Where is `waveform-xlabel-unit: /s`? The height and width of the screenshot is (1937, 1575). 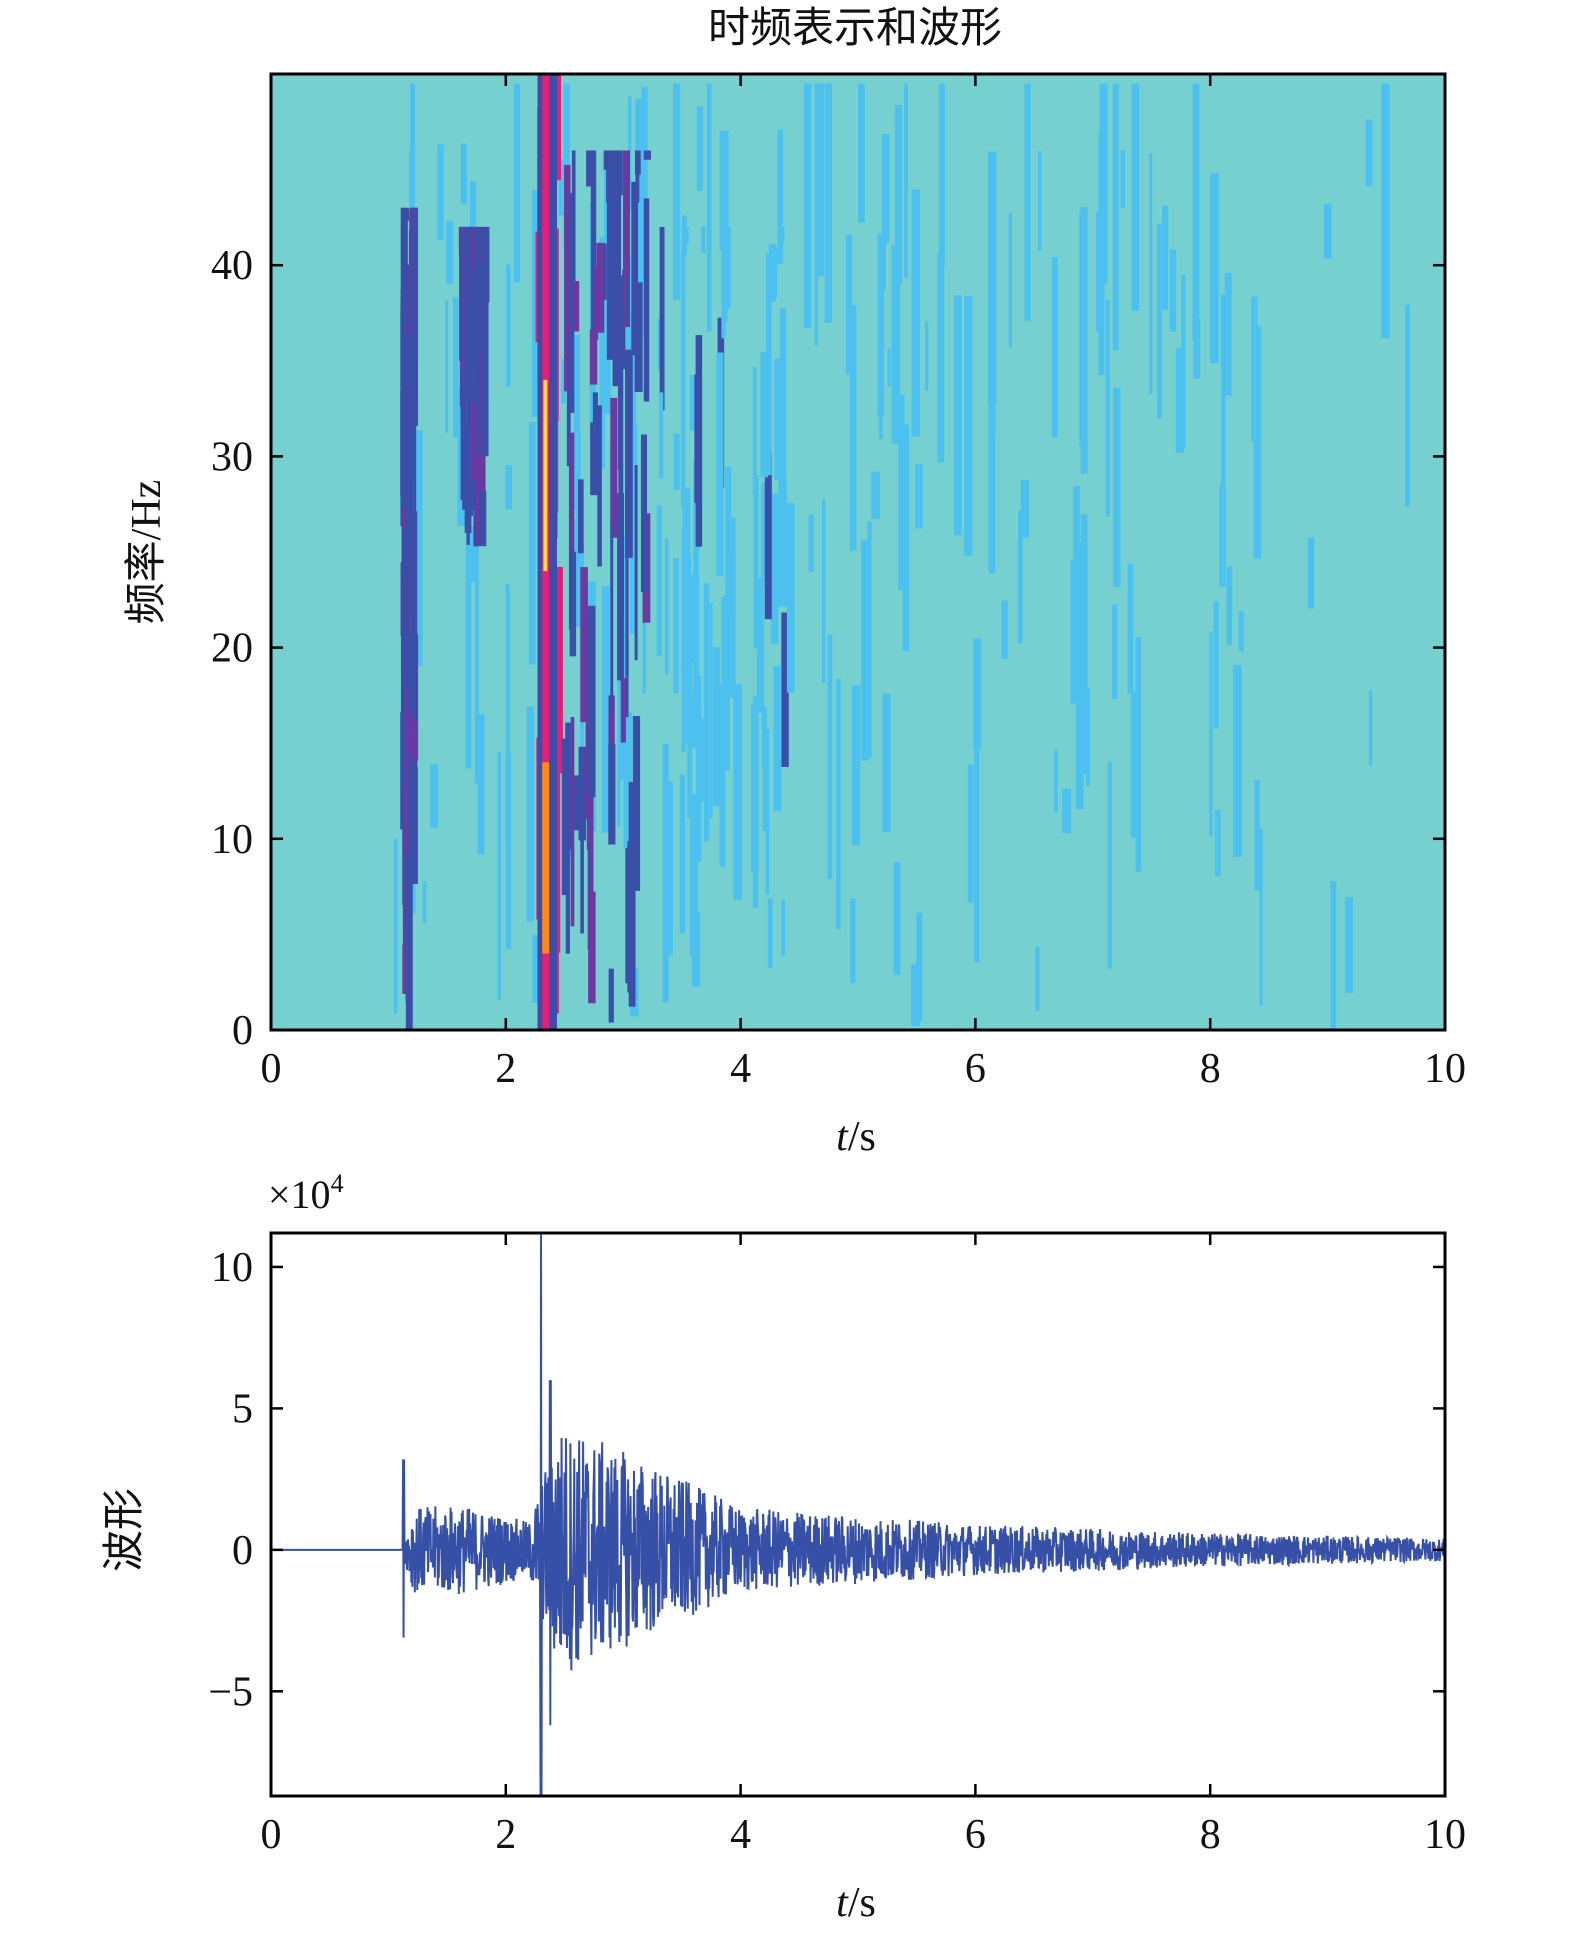
waveform-xlabel-unit: /s is located at coordinates (862, 1903).